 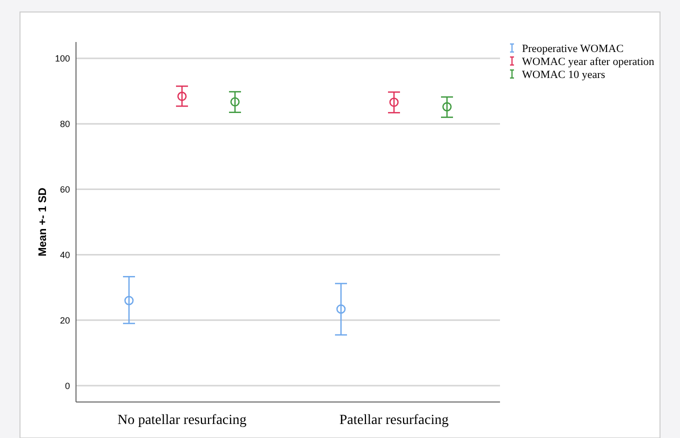 What do you see at coordinates (573, 48) in the screenshot?
I see `legend-label: Preoperative WOMAC` at bounding box center [573, 48].